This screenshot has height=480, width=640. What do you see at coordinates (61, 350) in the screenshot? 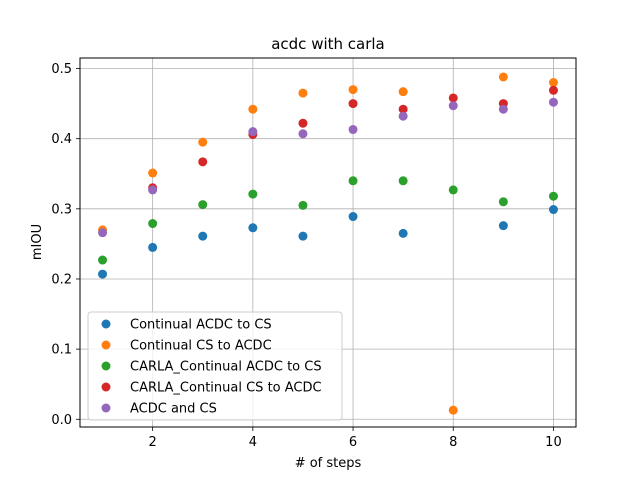
I see `y-tick-label: 0.1` at bounding box center [61, 350].